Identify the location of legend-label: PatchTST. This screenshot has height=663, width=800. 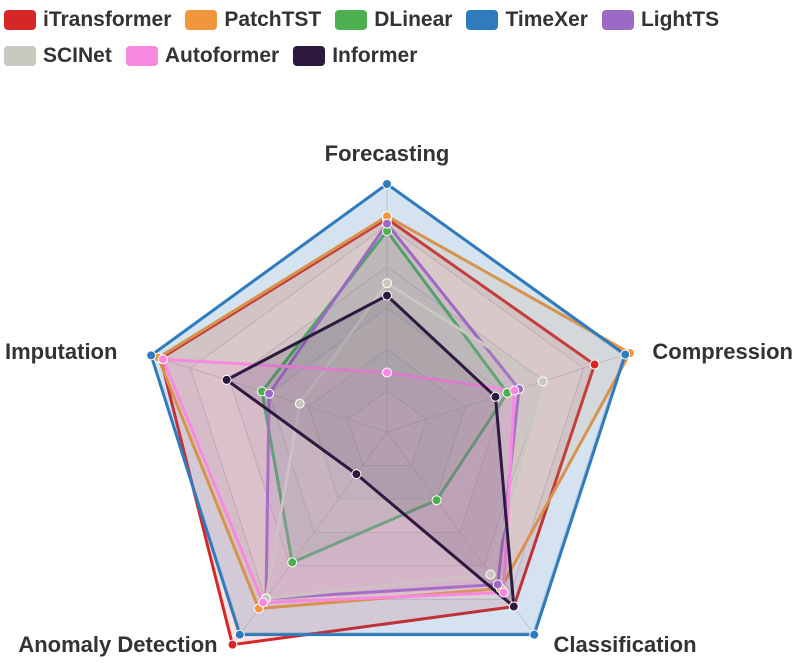
(273, 19).